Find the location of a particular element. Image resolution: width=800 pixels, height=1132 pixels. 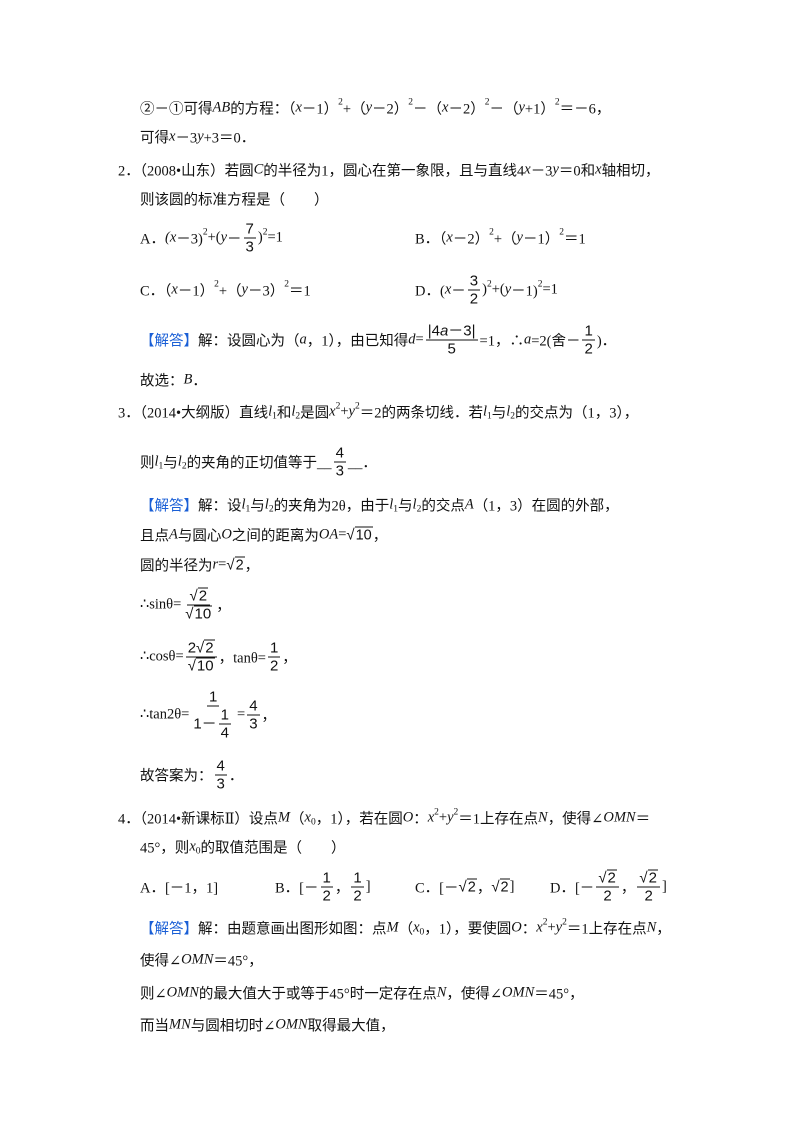

option-choice: C．（ x －1） 2 +（ y －3） 2 ＝1 is located at coordinates (225, 290).